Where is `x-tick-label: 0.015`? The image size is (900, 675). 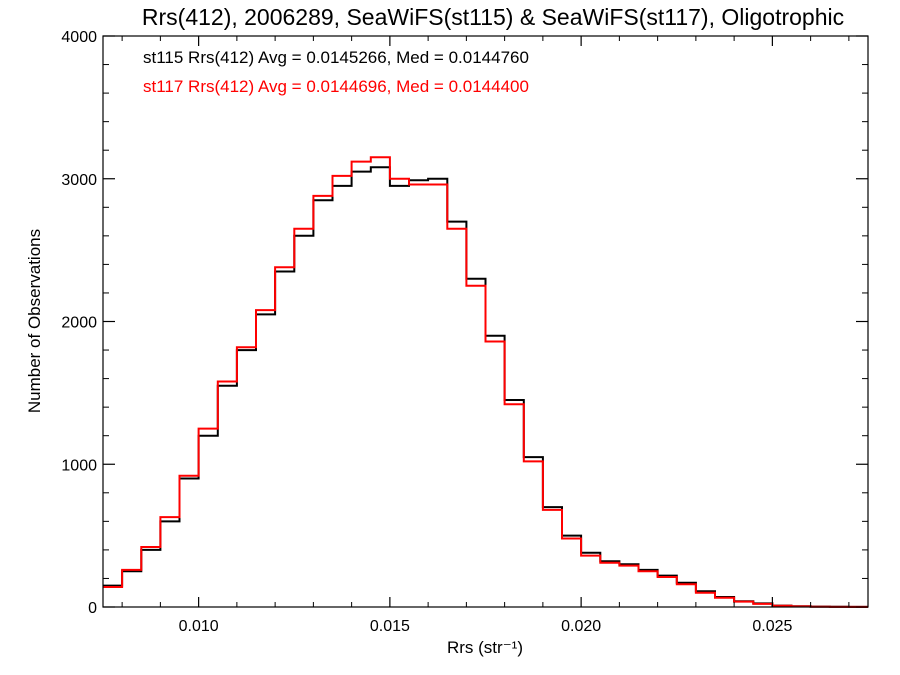
x-tick-label: 0.015 is located at coordinates (390, 626).